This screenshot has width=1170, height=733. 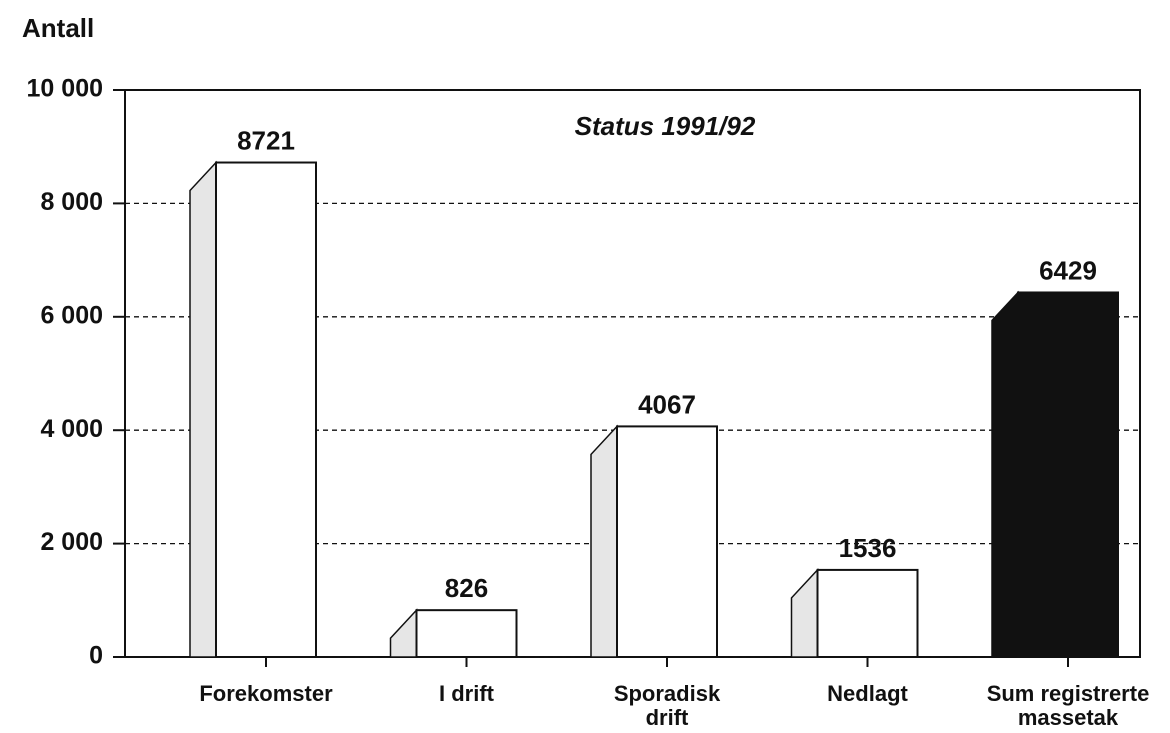 What do you see at coordinates (71, 202) in the screenshot?
I see `y-tick-label: 8 000` at bounding box center [71, 202].